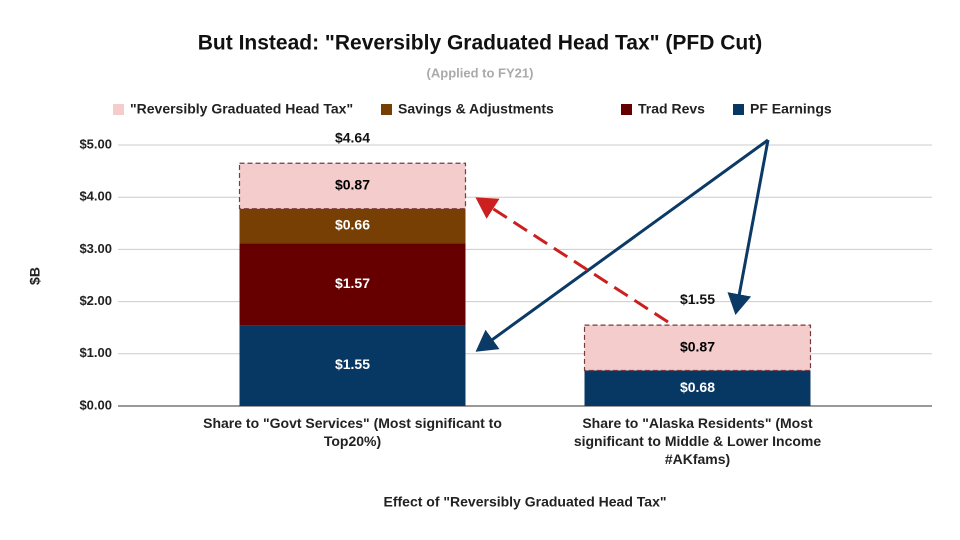 The height and width of the screenshot is (540, 960). I want to click on legend-label: "Reversibly Graduated Head Tax", so click(241, 109).